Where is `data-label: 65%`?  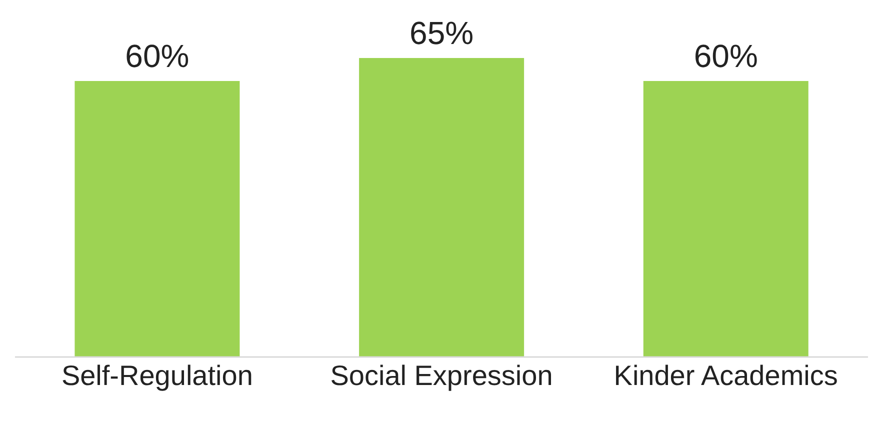 data-label: 65% is located at coordinates (442, 33).